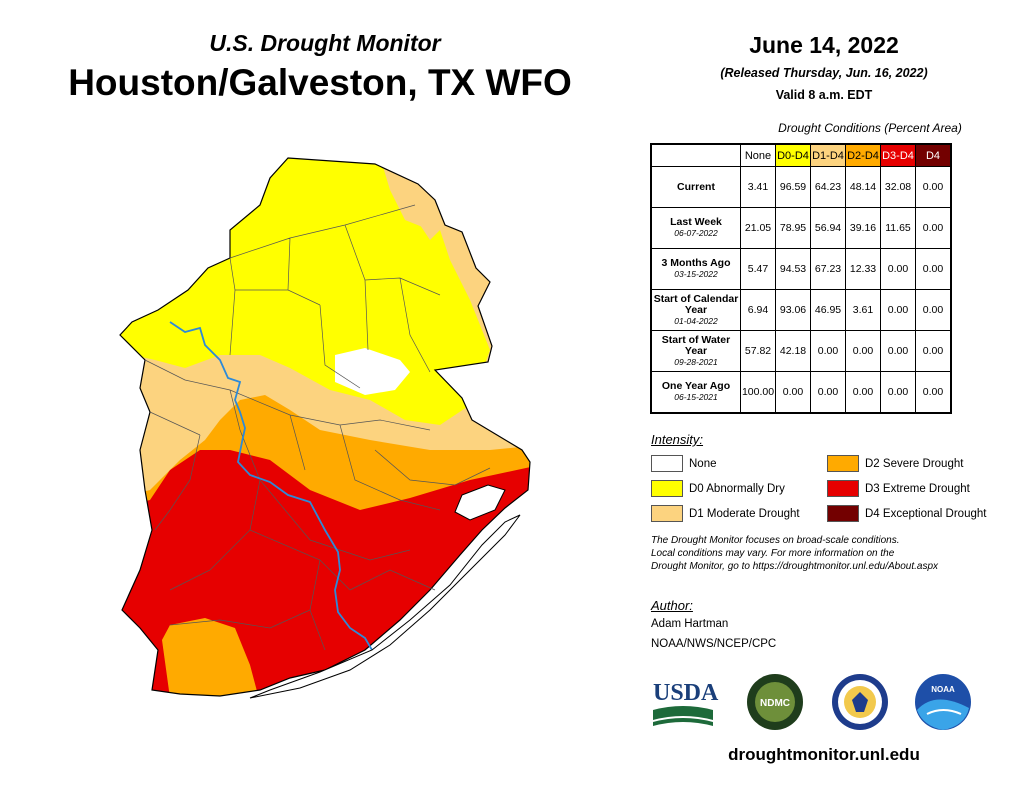 The width and height of the screenshot is (1024, 791). Describe the element at coordinates (696, 345) in the screenshot. I see `row-label-text: Start of Water Year` at that location.